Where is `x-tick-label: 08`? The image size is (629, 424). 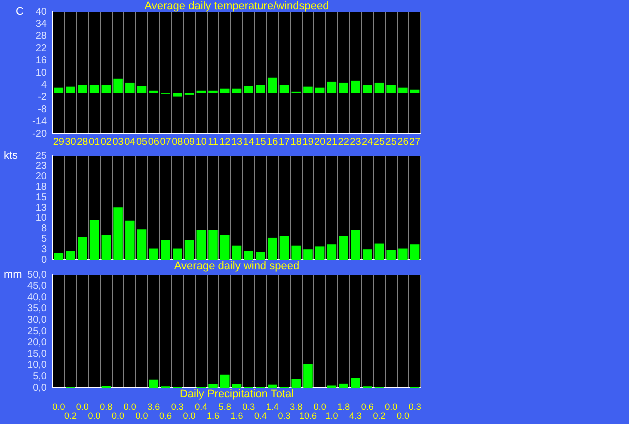 x-tick-label: 08 is located at coordinates (178, 142).